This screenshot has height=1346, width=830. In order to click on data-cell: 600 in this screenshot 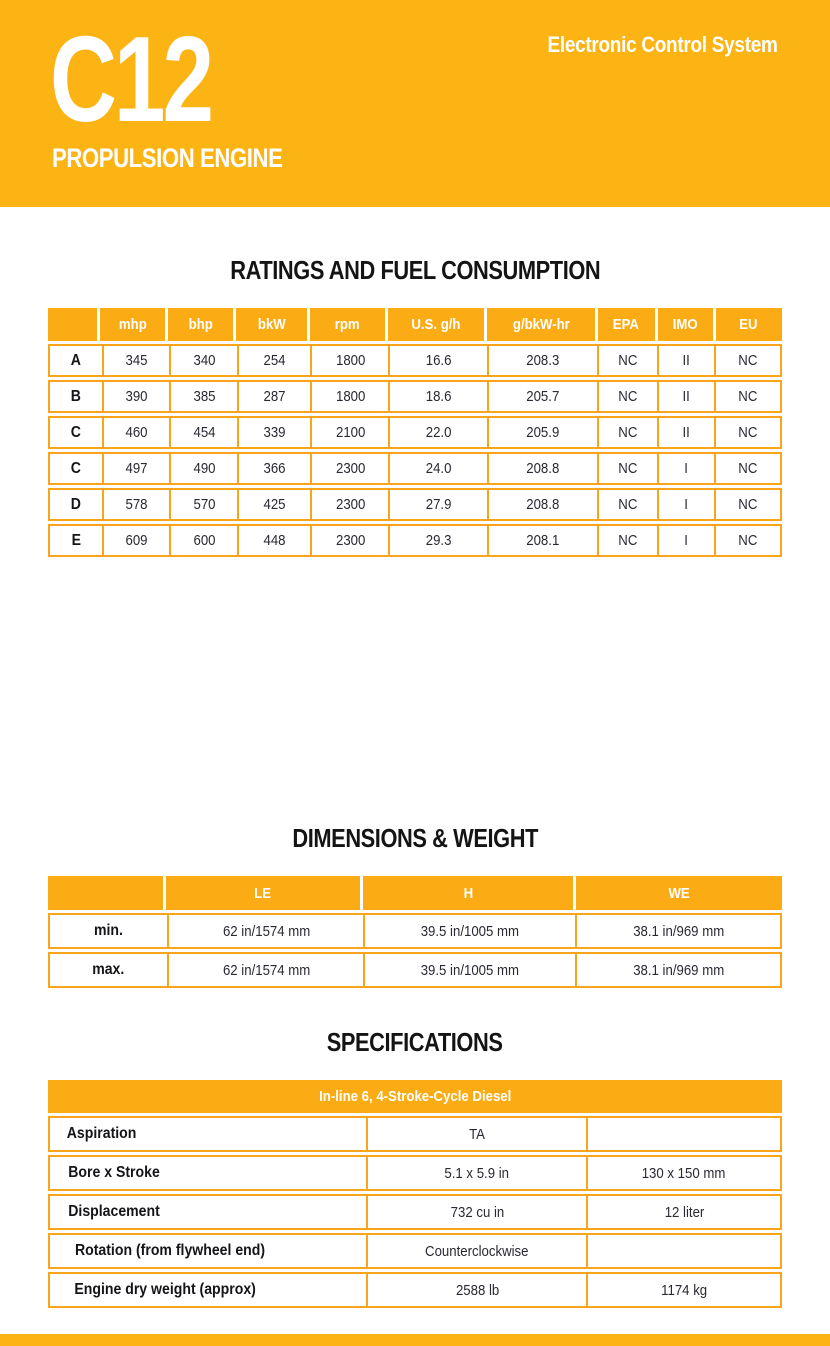, I will do `click(203, 540)`.